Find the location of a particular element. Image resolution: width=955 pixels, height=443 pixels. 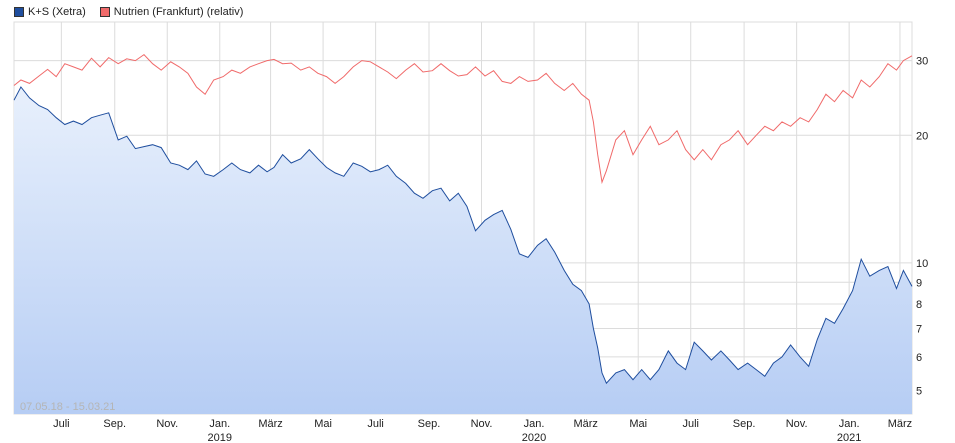

y-tick-label: 6 is located at coordinates (919, 358).